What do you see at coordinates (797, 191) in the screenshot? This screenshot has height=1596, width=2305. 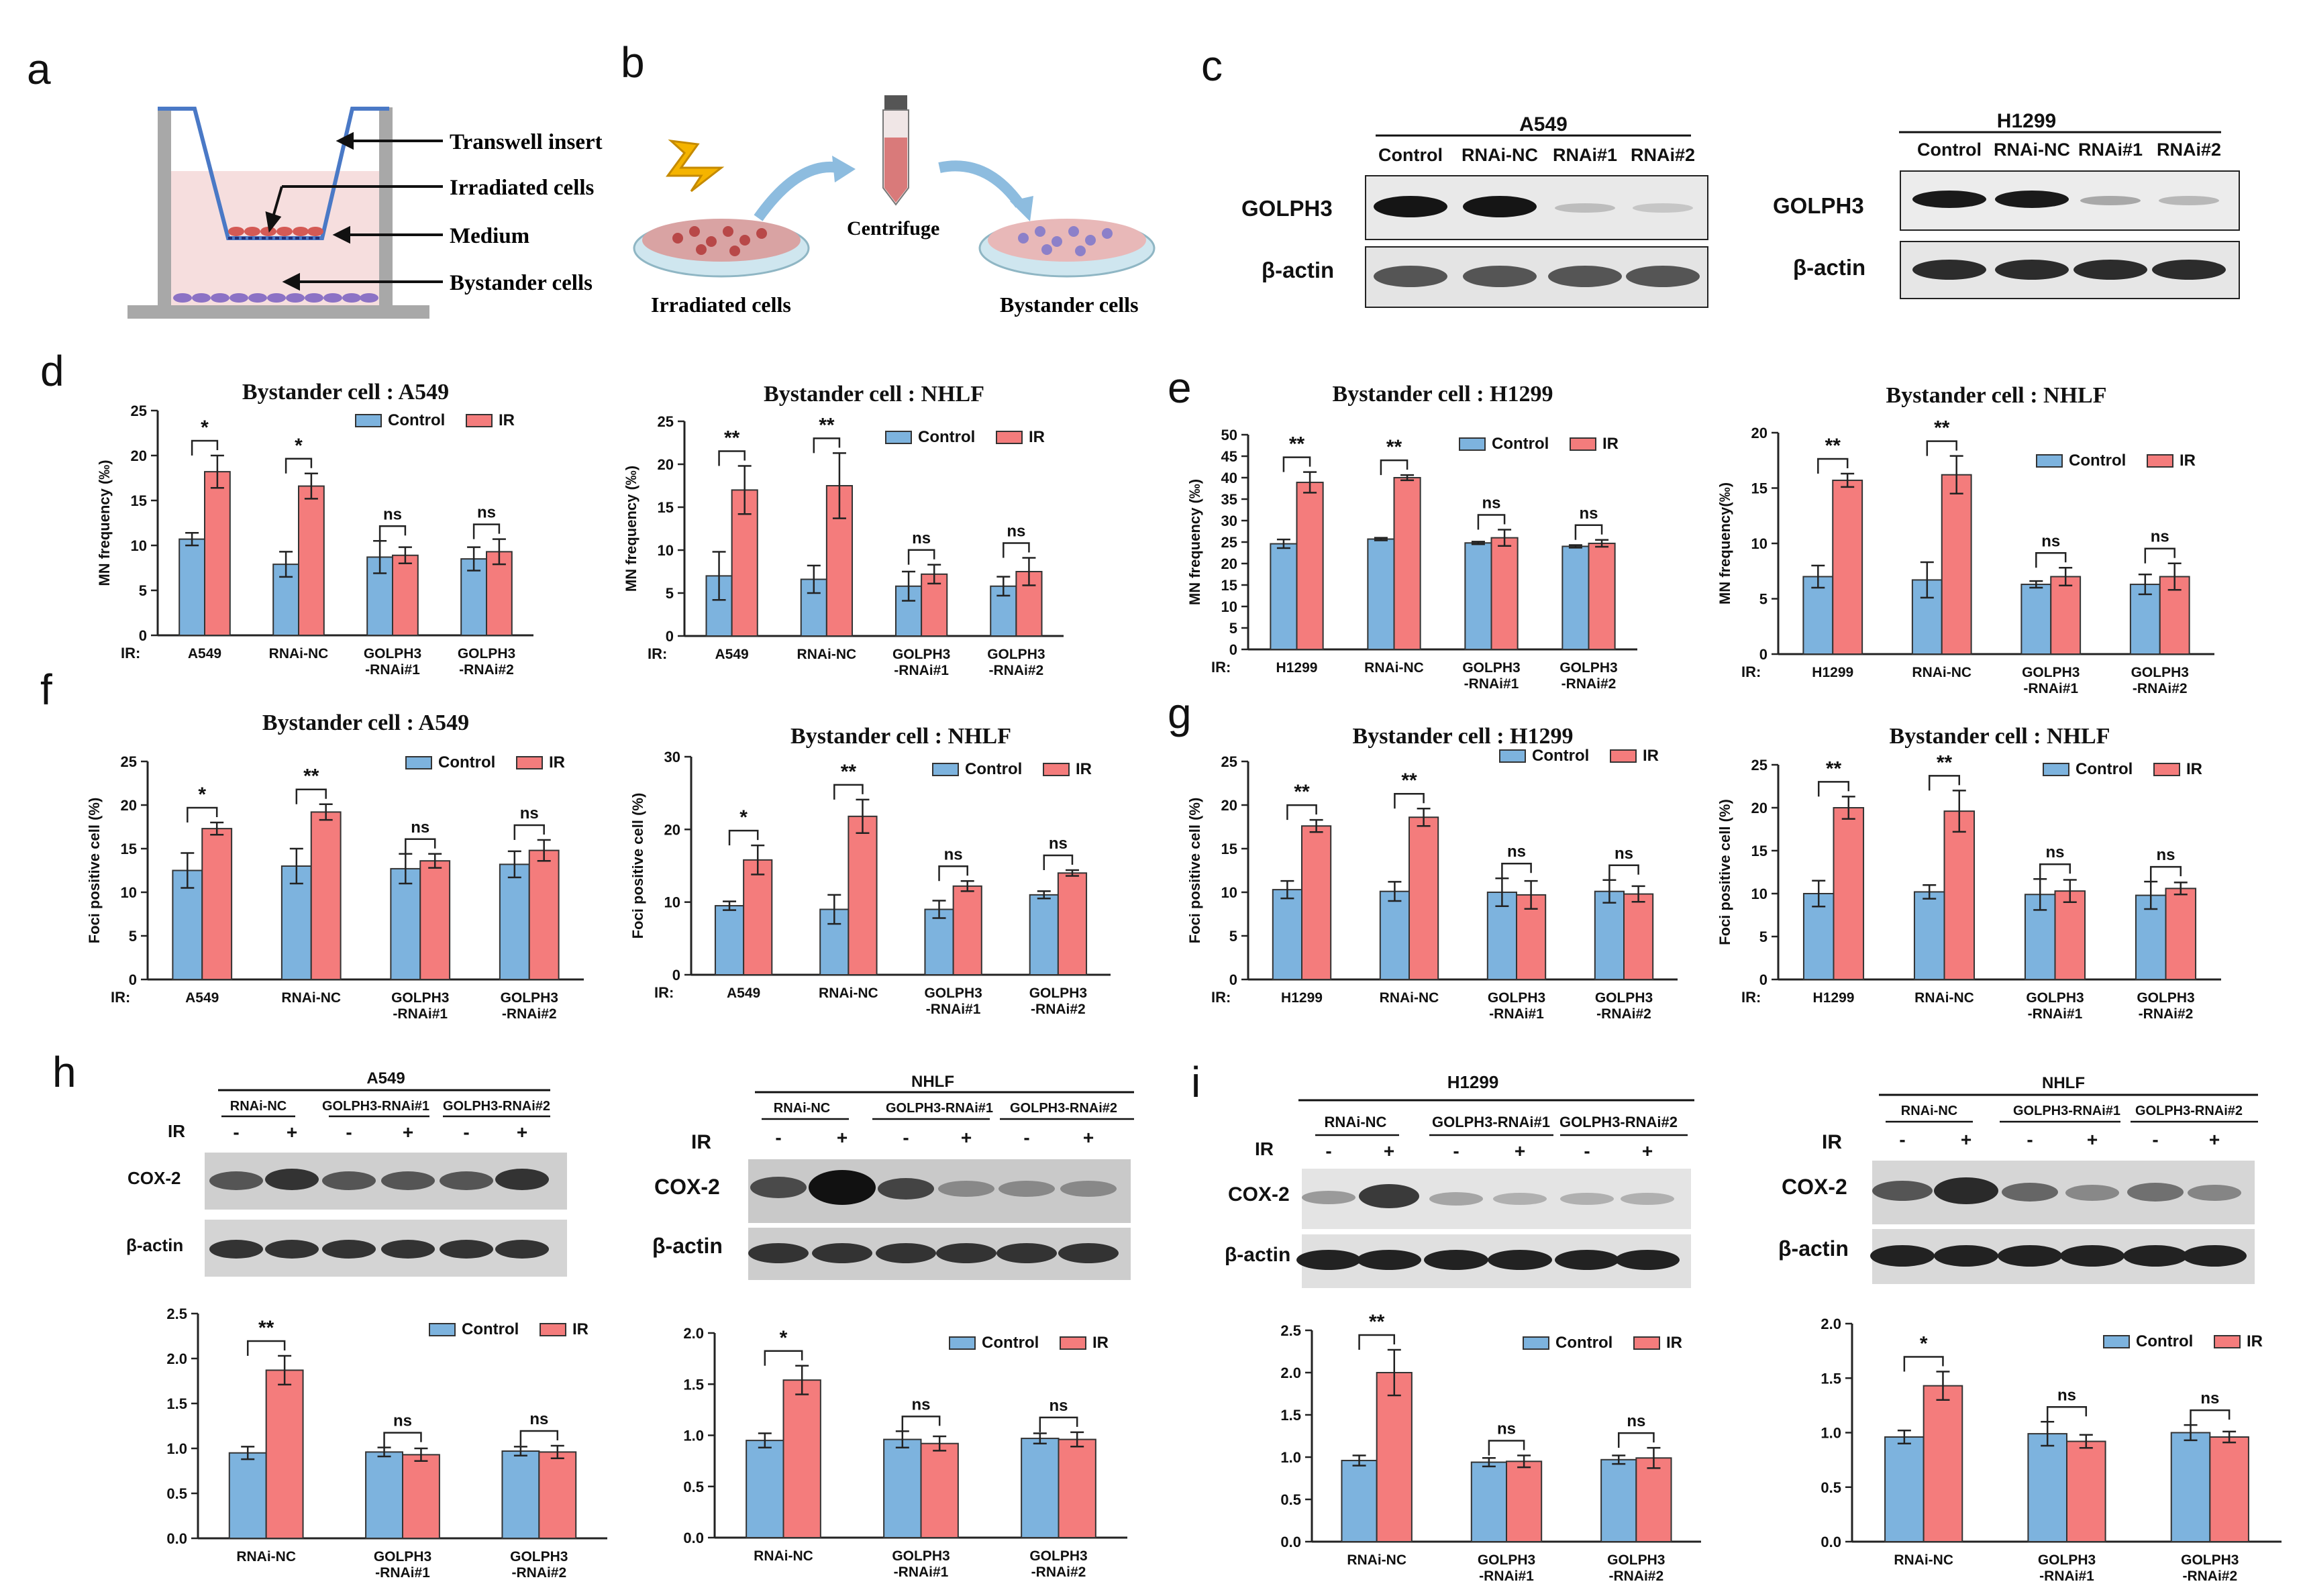 I see `arrow-to-tube` at bounding box center [797, 191].